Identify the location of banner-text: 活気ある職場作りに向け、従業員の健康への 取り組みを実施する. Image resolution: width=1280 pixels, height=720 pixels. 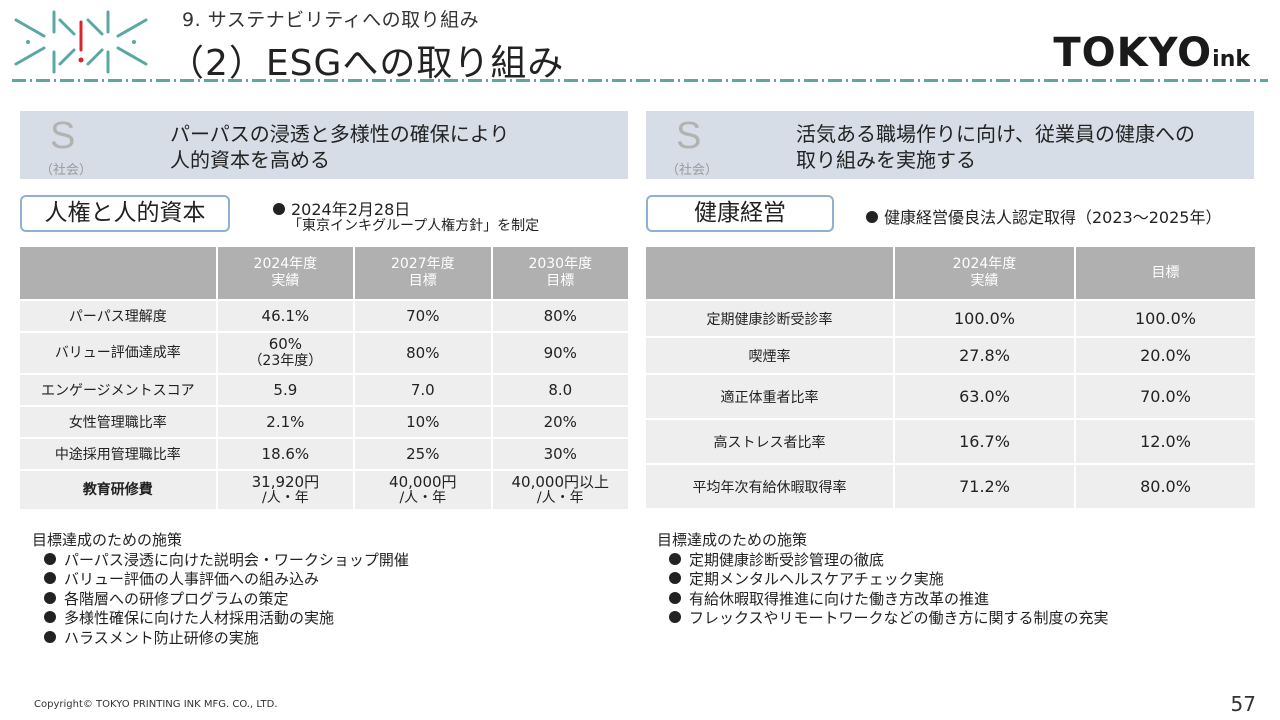
(995, 147).